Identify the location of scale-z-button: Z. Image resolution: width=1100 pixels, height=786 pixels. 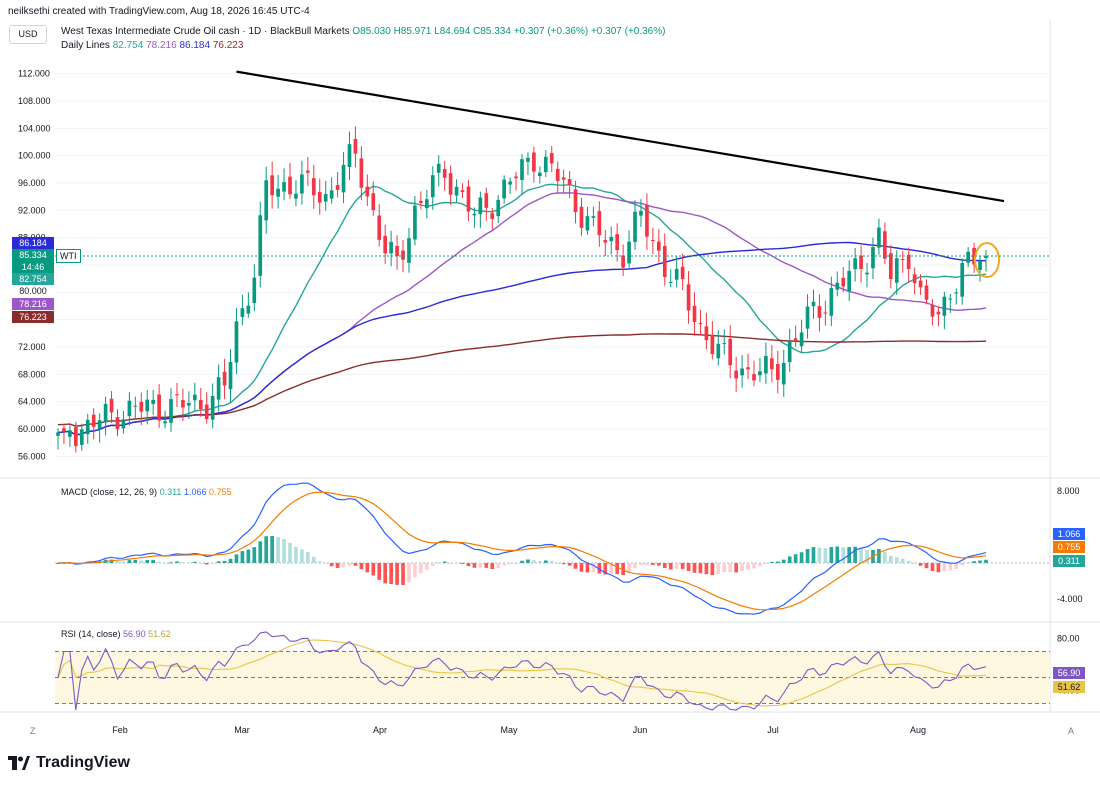
(33, 731).